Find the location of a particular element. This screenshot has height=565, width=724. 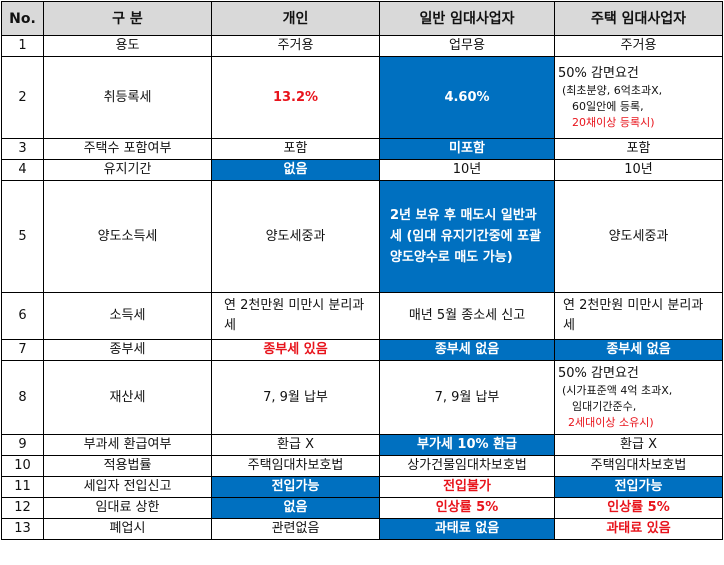

cell-individual: 포함 is located at coordinates (295, 149).